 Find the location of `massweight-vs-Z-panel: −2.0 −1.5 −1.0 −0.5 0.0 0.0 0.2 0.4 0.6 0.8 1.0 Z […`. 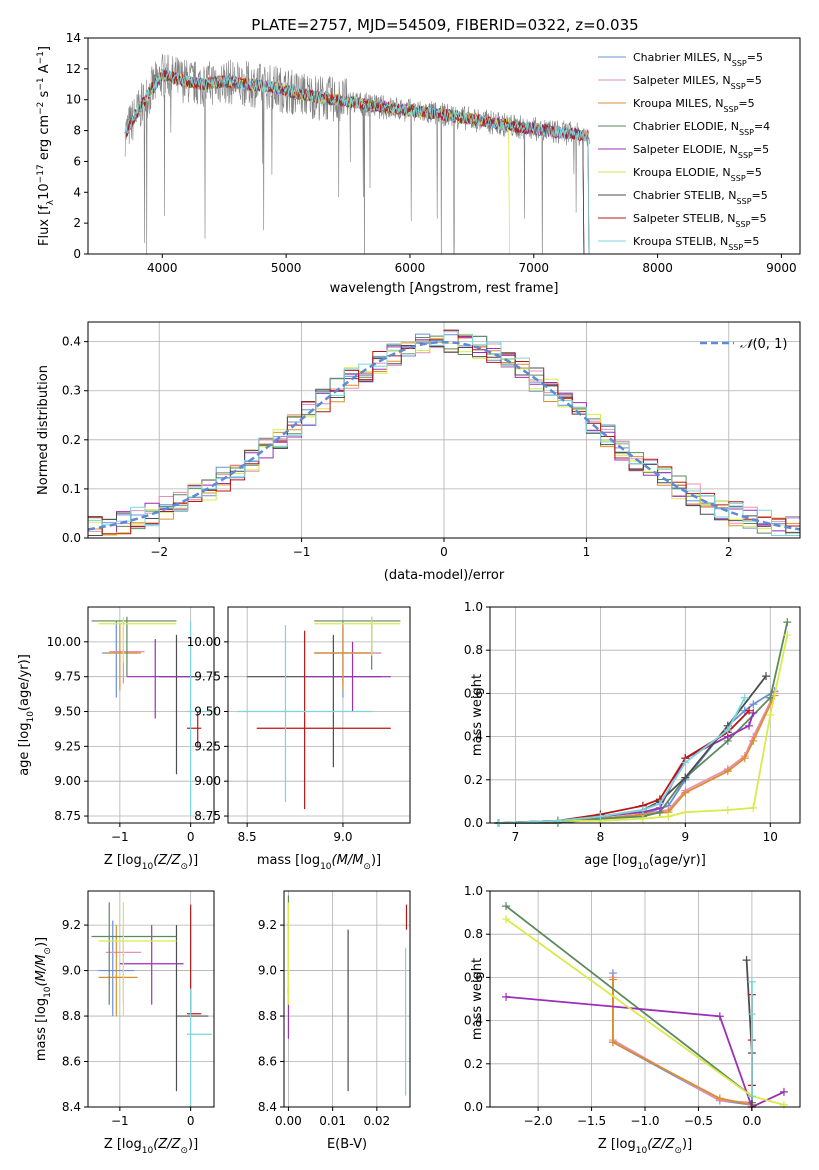

massweight-vs-Z-panel: −2.0 −1.5 −1.0 −0.5 0.0 0.0 0.2 0.4 0.6 0.8 1.0 Z [… is located at coordinates (632, 1020).